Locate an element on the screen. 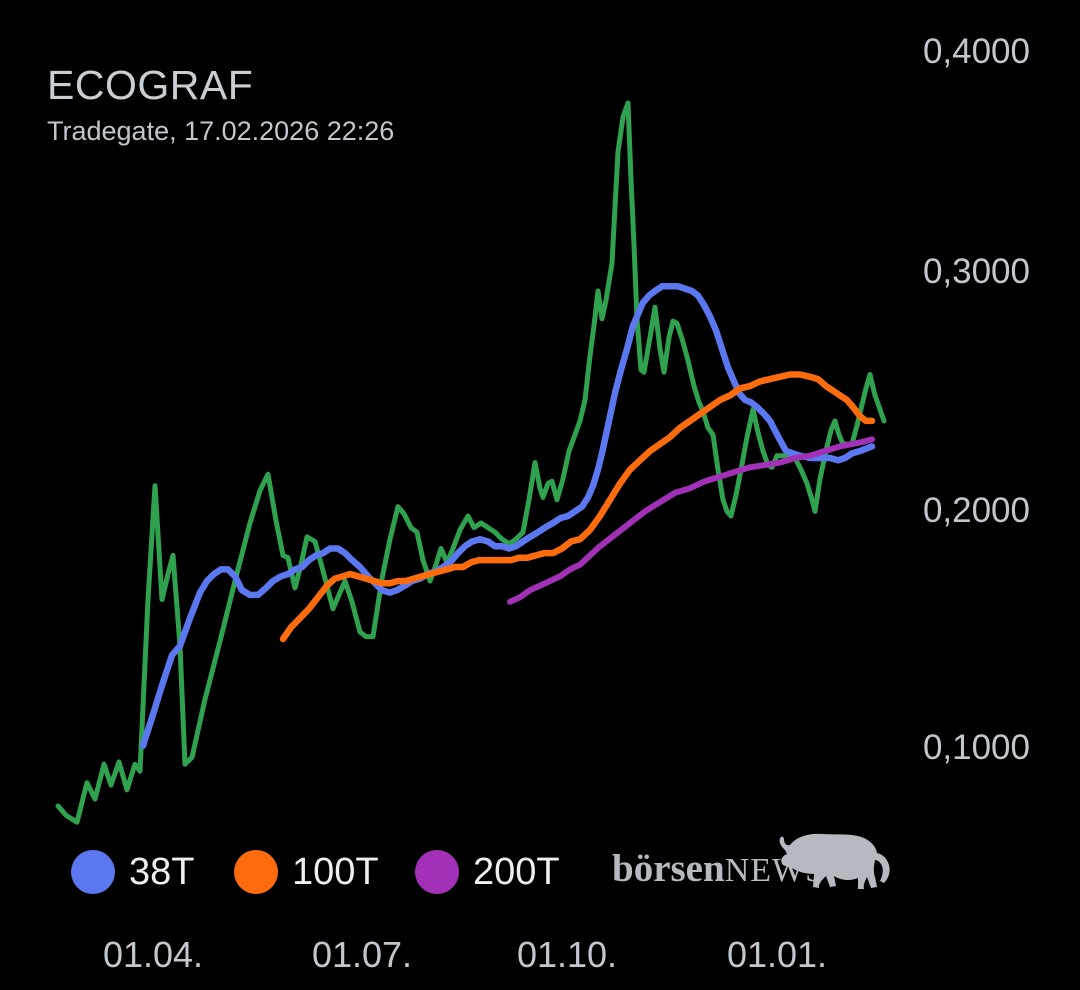 The image size is (1080, 990). y-tick-label: 0,2000 is located at coordinates (976, 510).